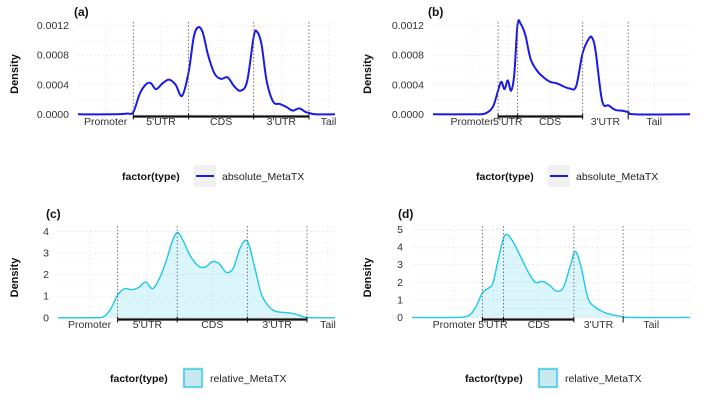 The height and width of the screenshot is (403, 708). What do you see at coordinates (53, 214) in the screenshot?
I see `panel-label: (c)` at bounding box center [53, 214].